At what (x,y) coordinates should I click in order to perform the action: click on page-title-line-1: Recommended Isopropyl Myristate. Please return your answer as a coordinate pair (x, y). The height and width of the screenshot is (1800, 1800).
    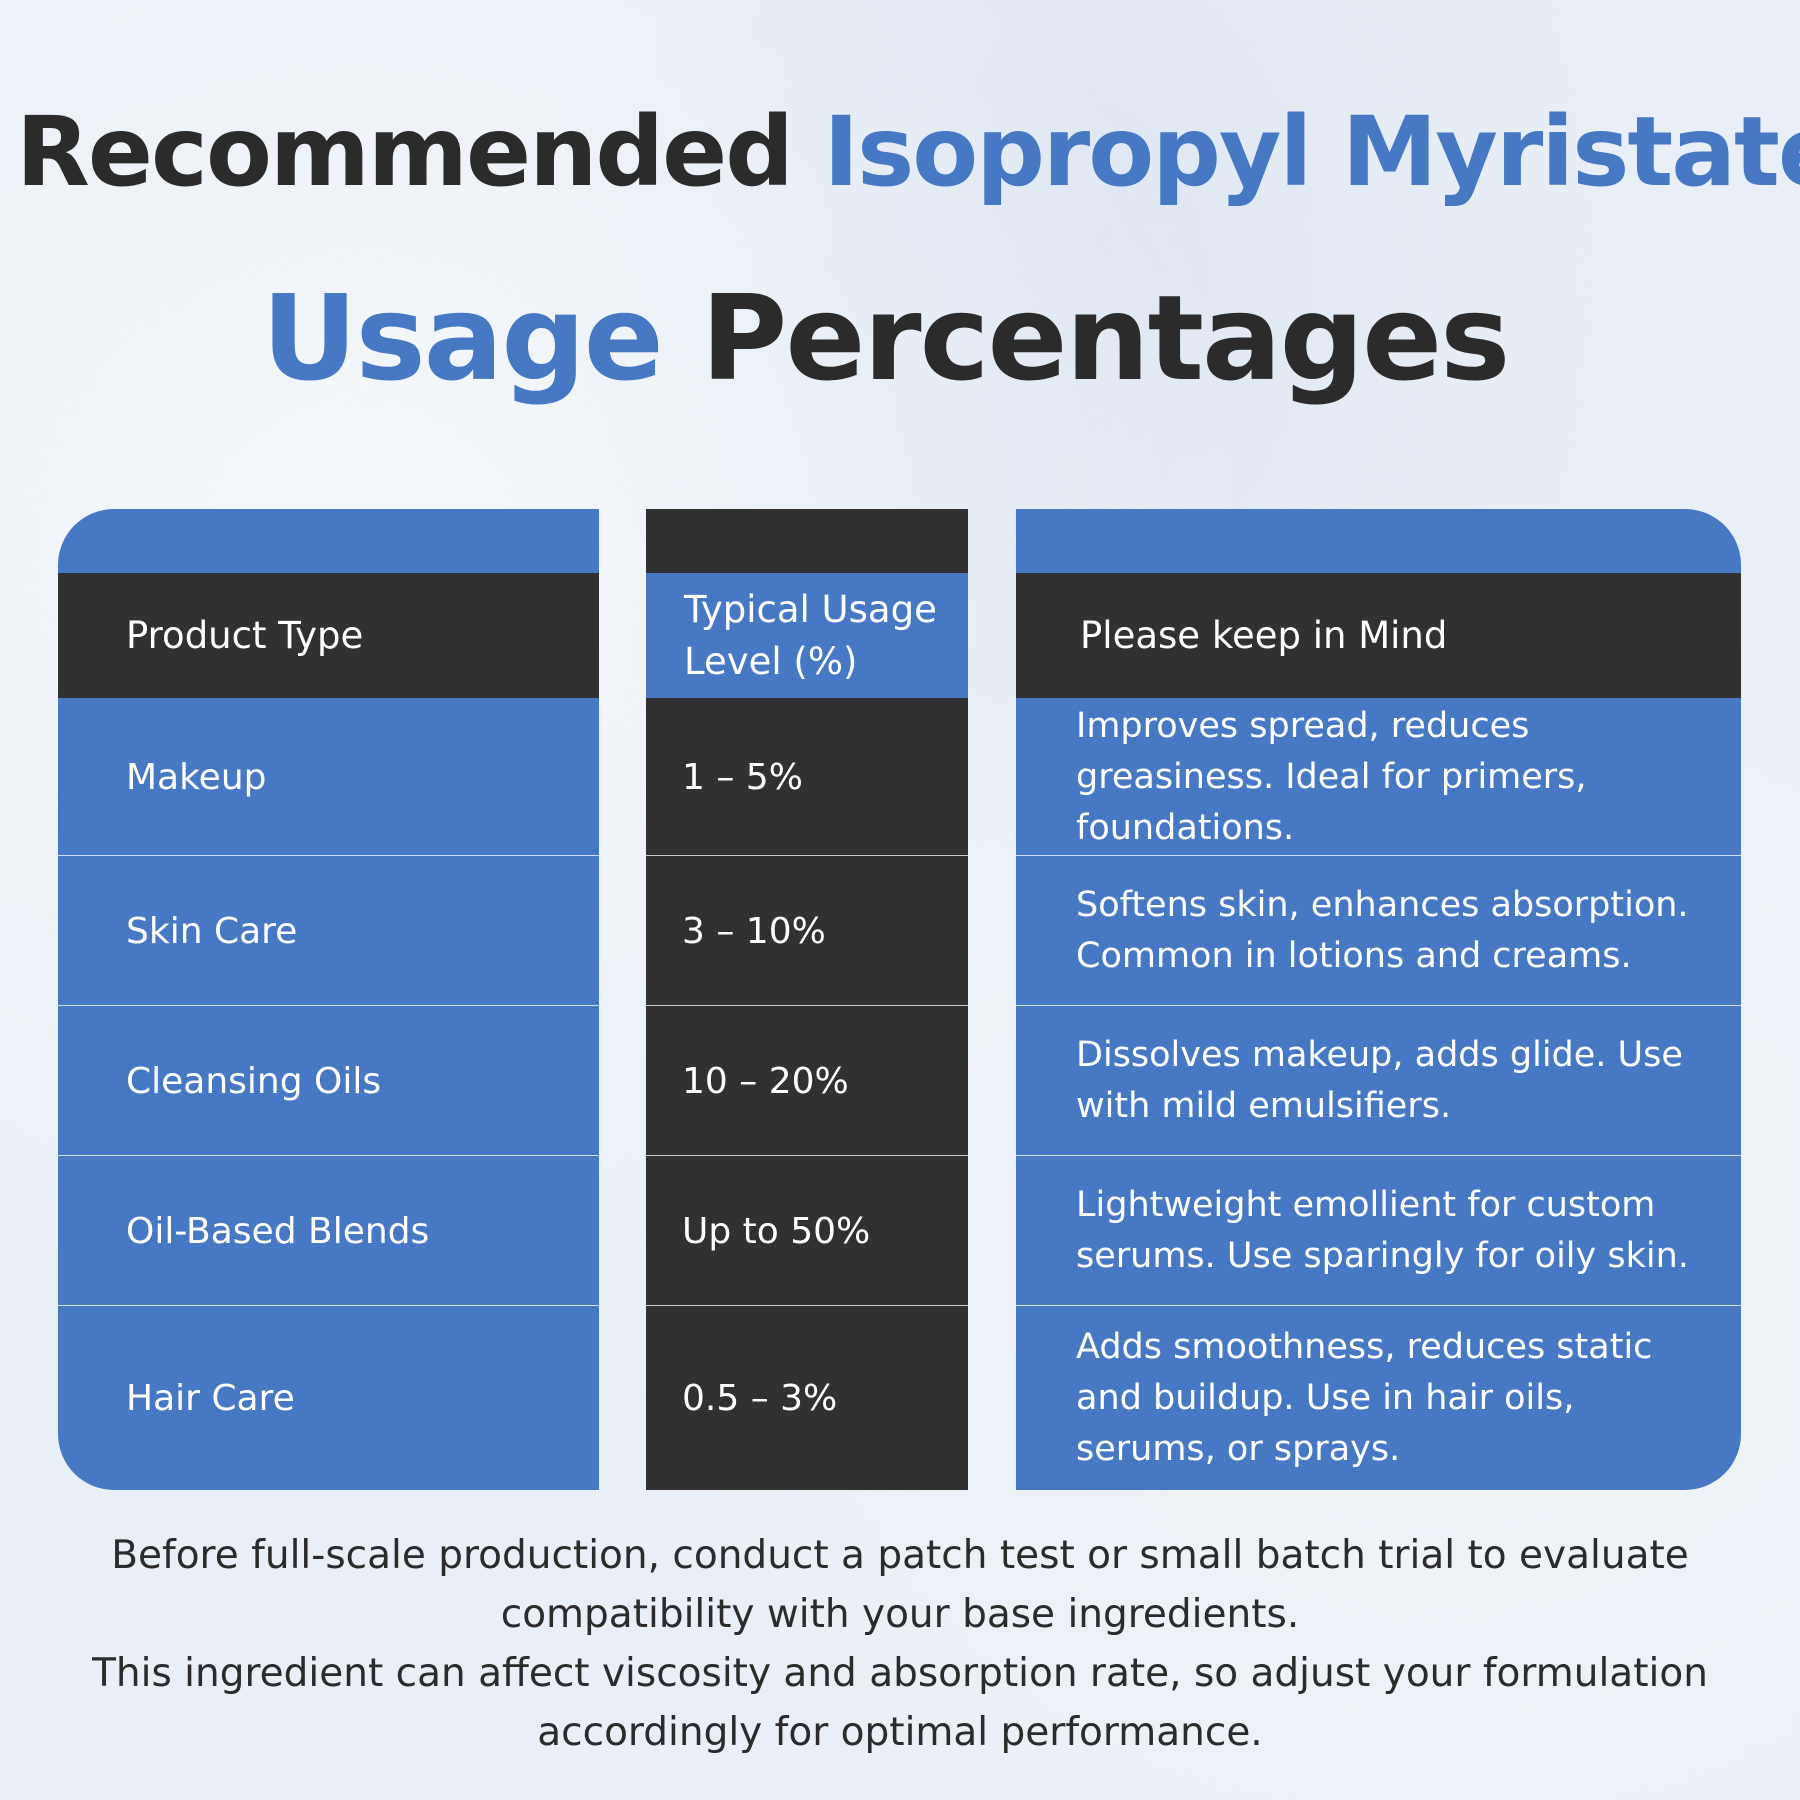
    Looking at the image, I should click on (900, 152).